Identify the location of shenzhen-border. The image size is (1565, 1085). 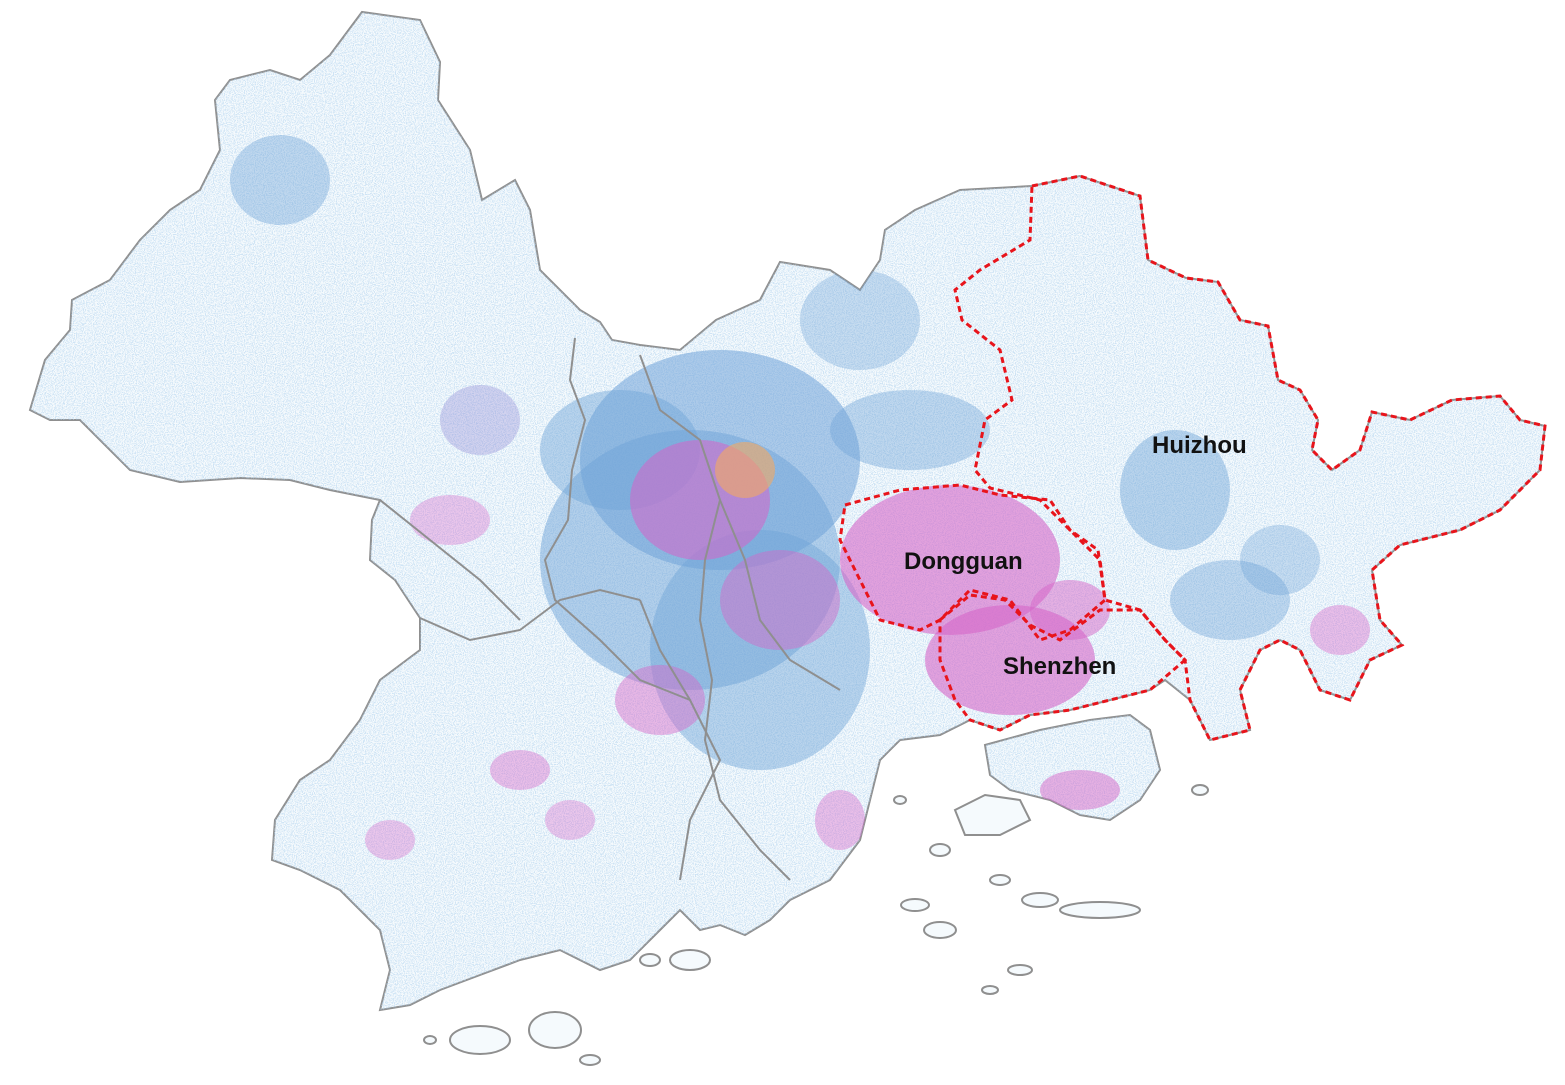
(1063, 662).